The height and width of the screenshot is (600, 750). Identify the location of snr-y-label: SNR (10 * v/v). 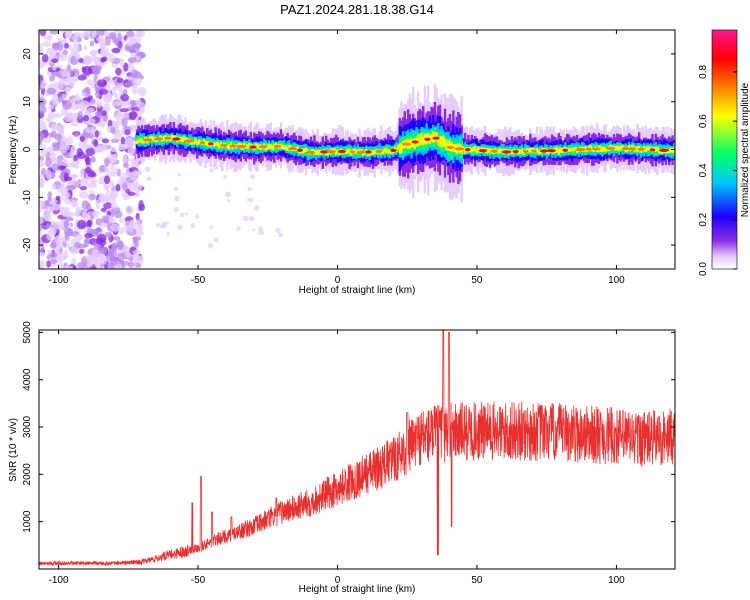
(13, 450).